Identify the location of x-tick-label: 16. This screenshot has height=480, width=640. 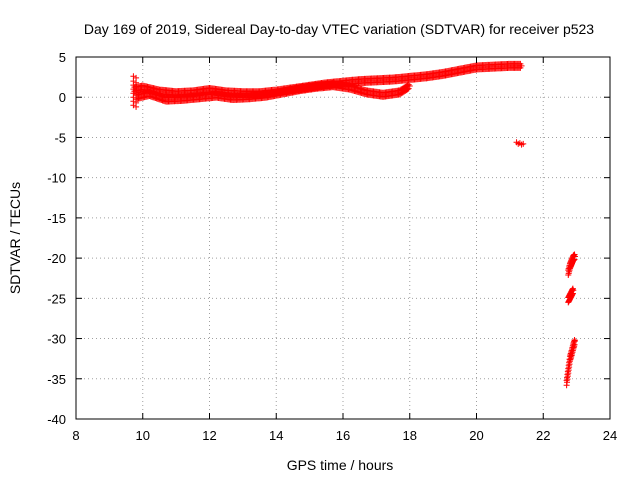
(343, 435).